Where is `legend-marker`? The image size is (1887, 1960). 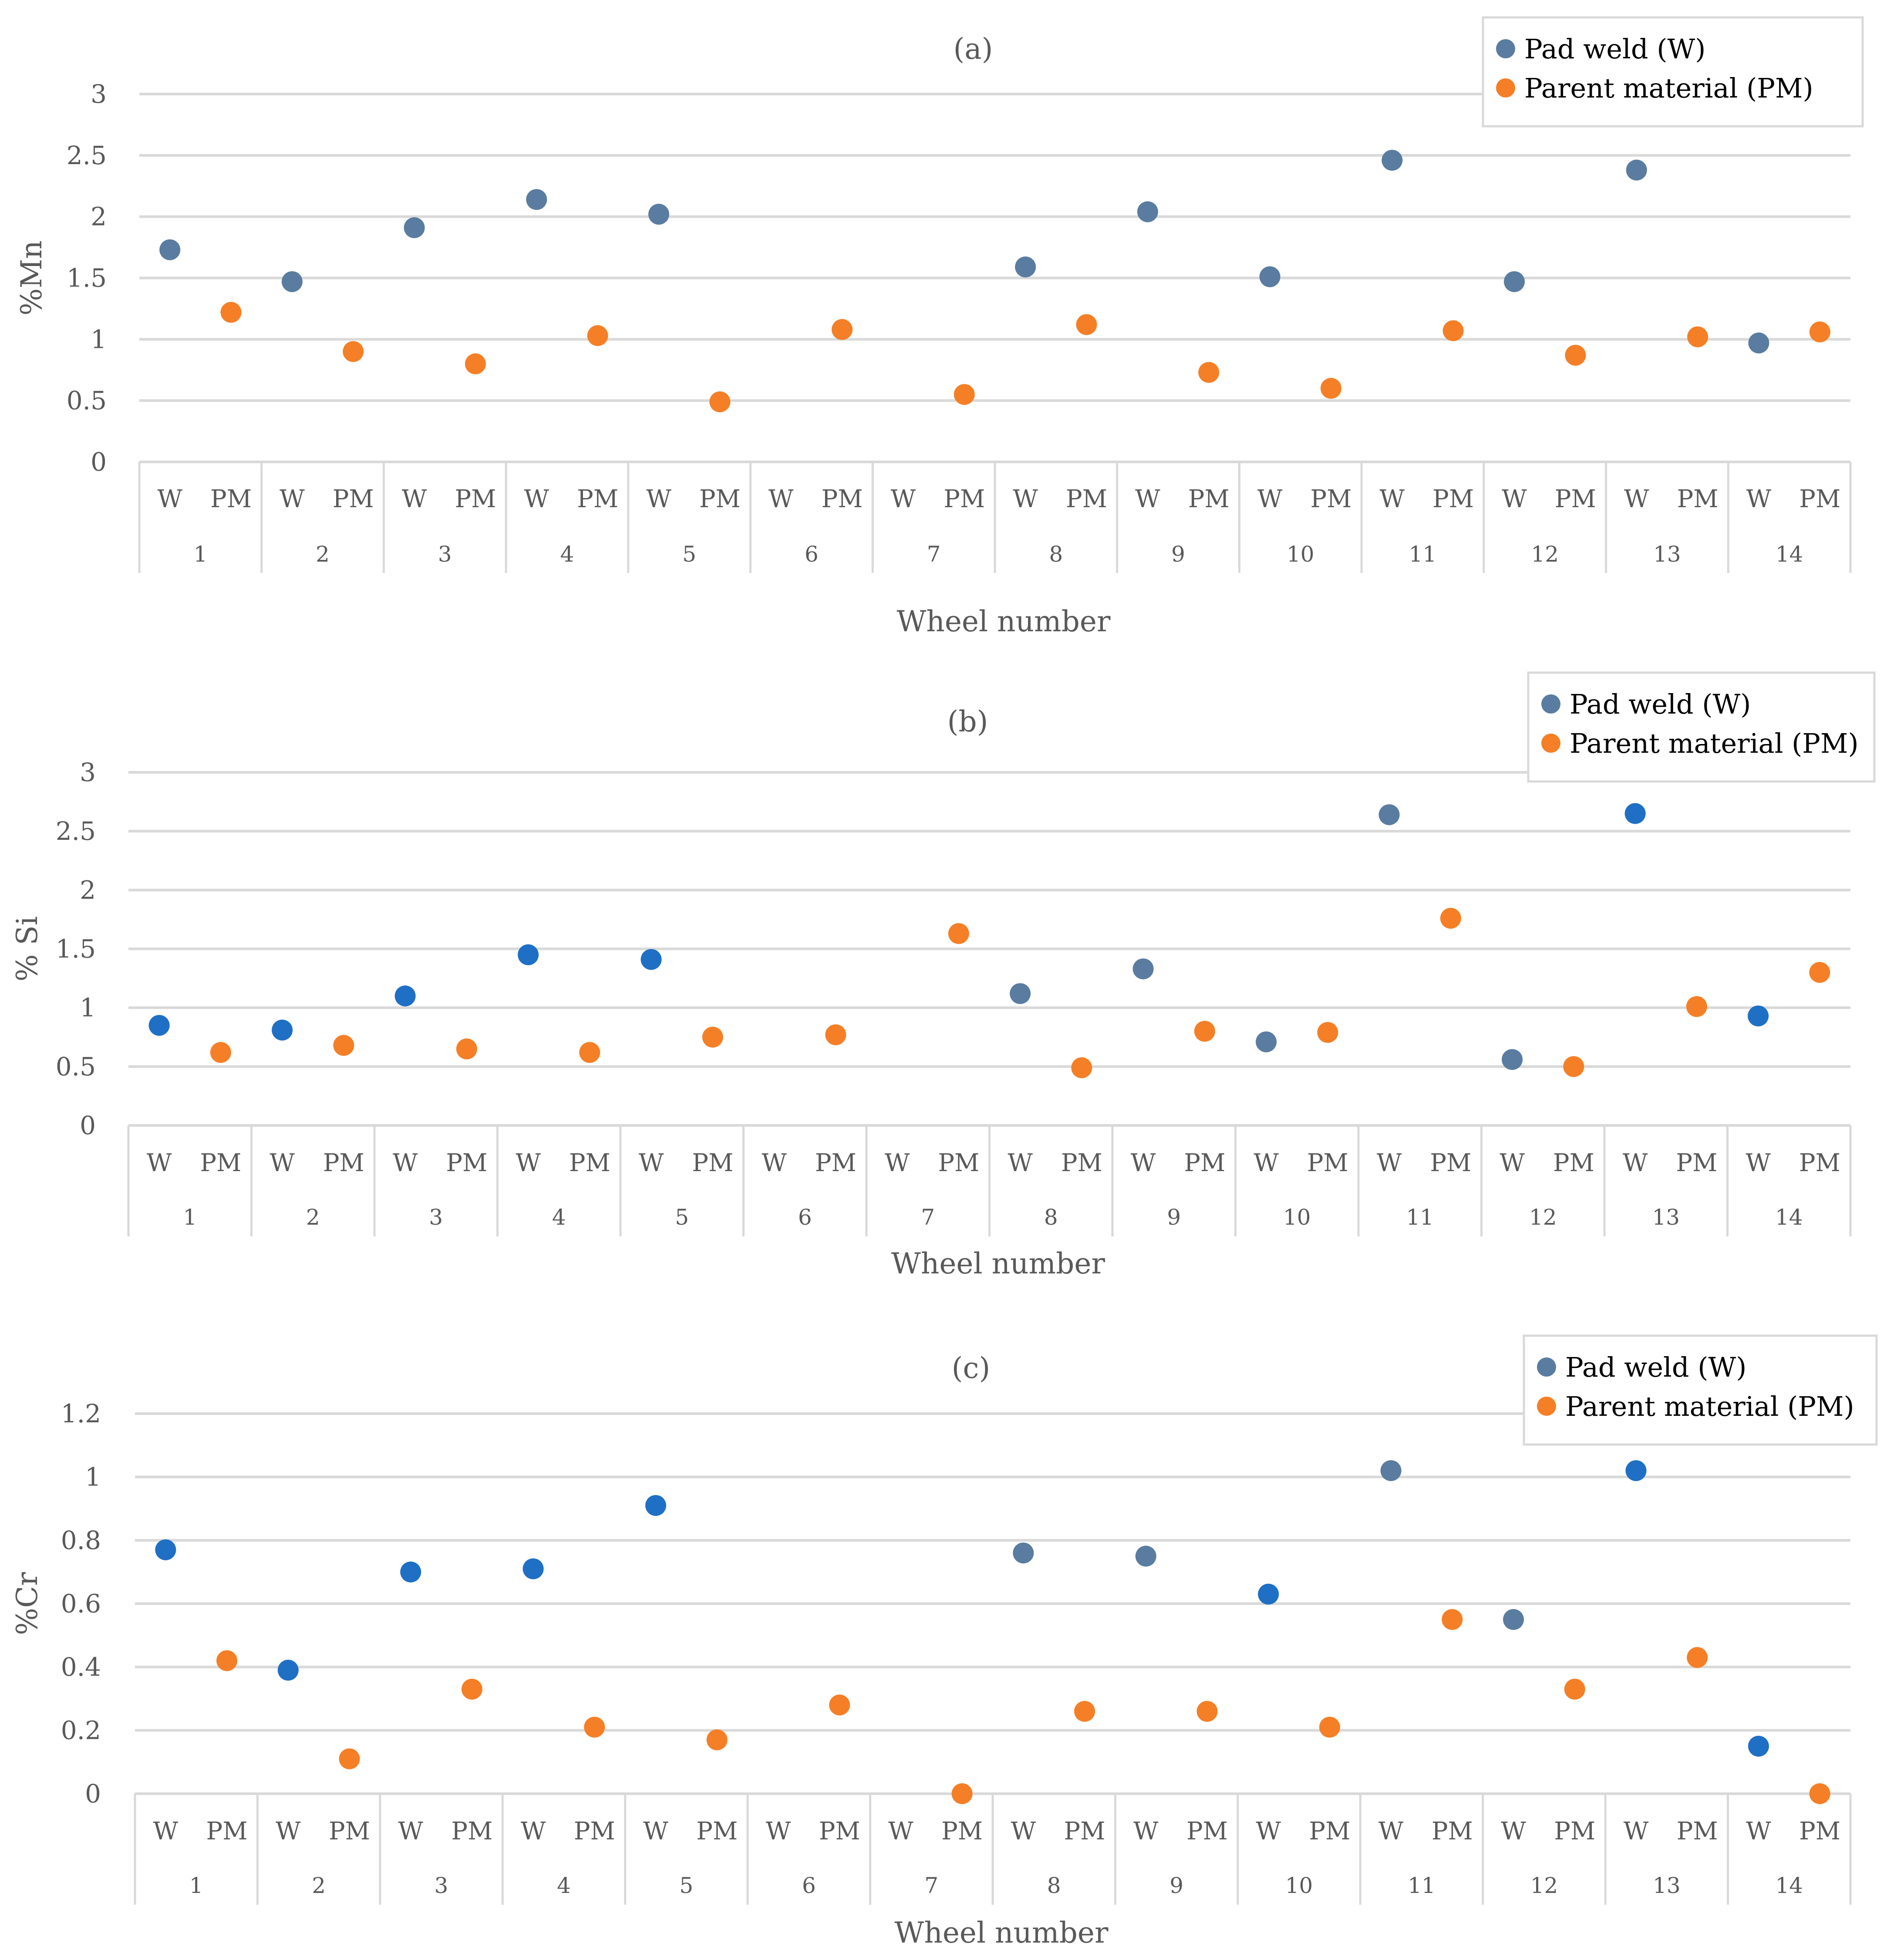 legend-marker is located at coordinates (1505, 48).